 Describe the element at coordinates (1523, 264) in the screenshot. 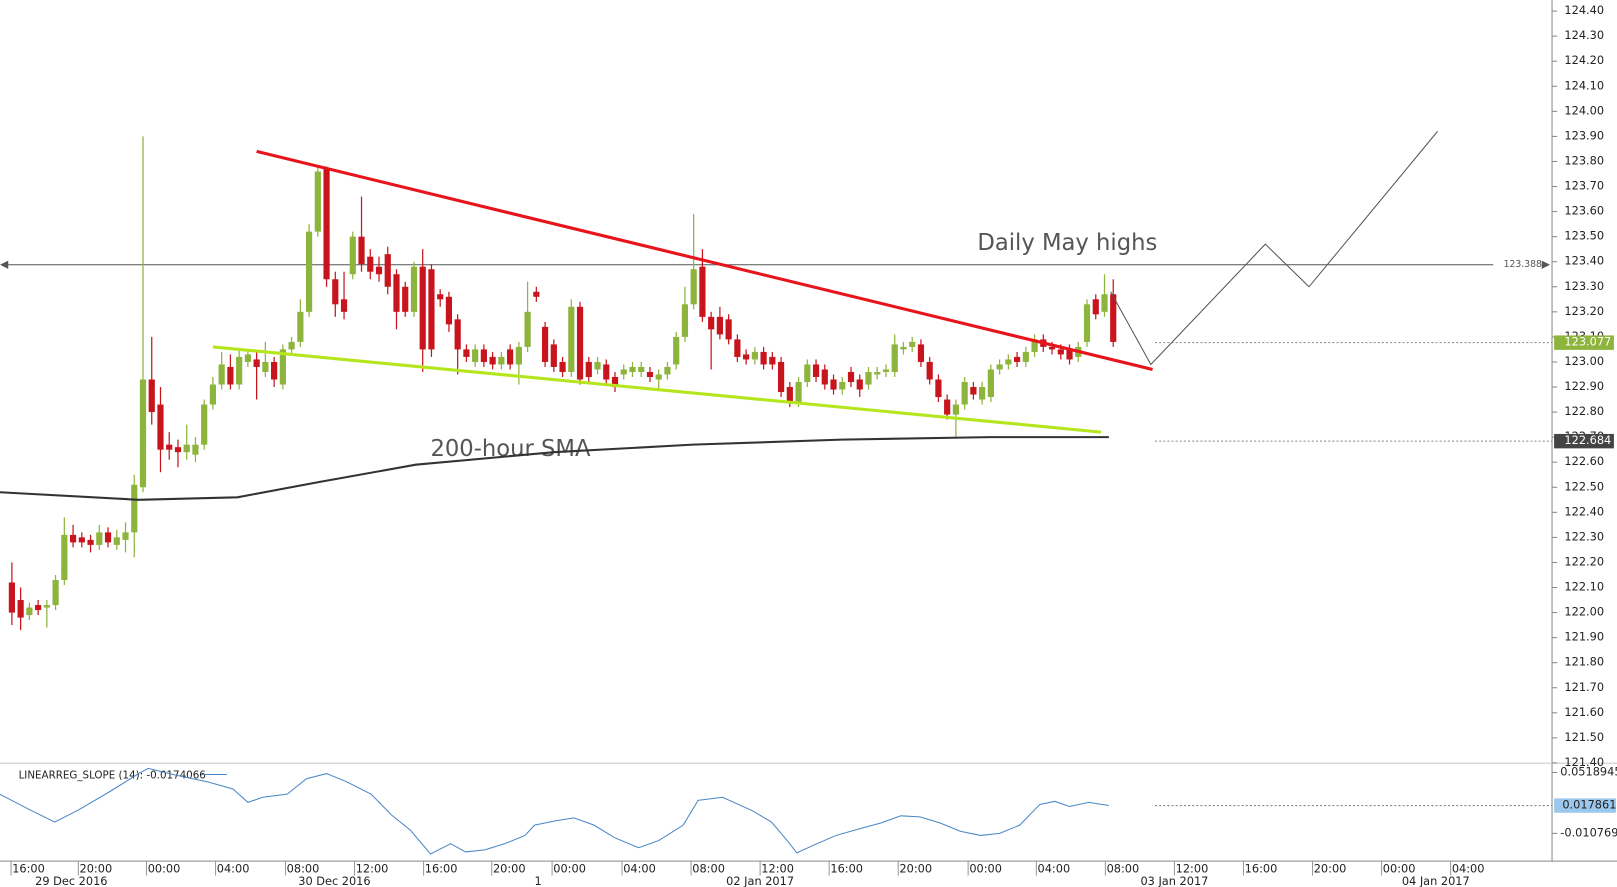

I see `level-label: 123.388` at that location.